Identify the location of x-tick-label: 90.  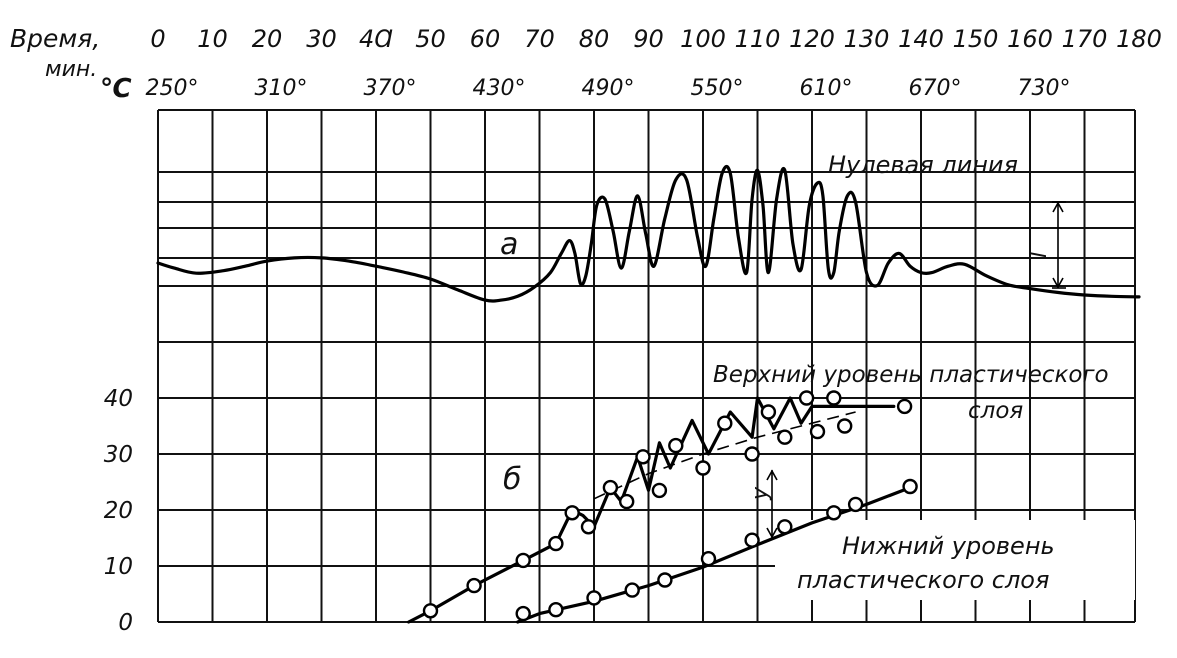
(648, 39).